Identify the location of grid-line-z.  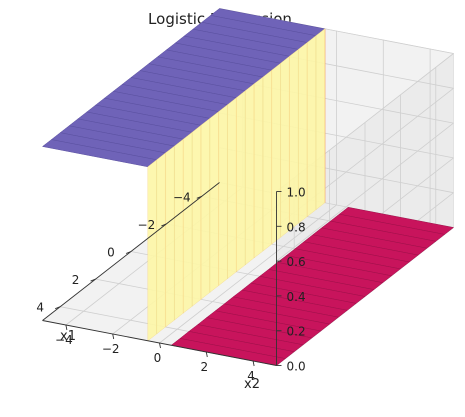
(365, 192).